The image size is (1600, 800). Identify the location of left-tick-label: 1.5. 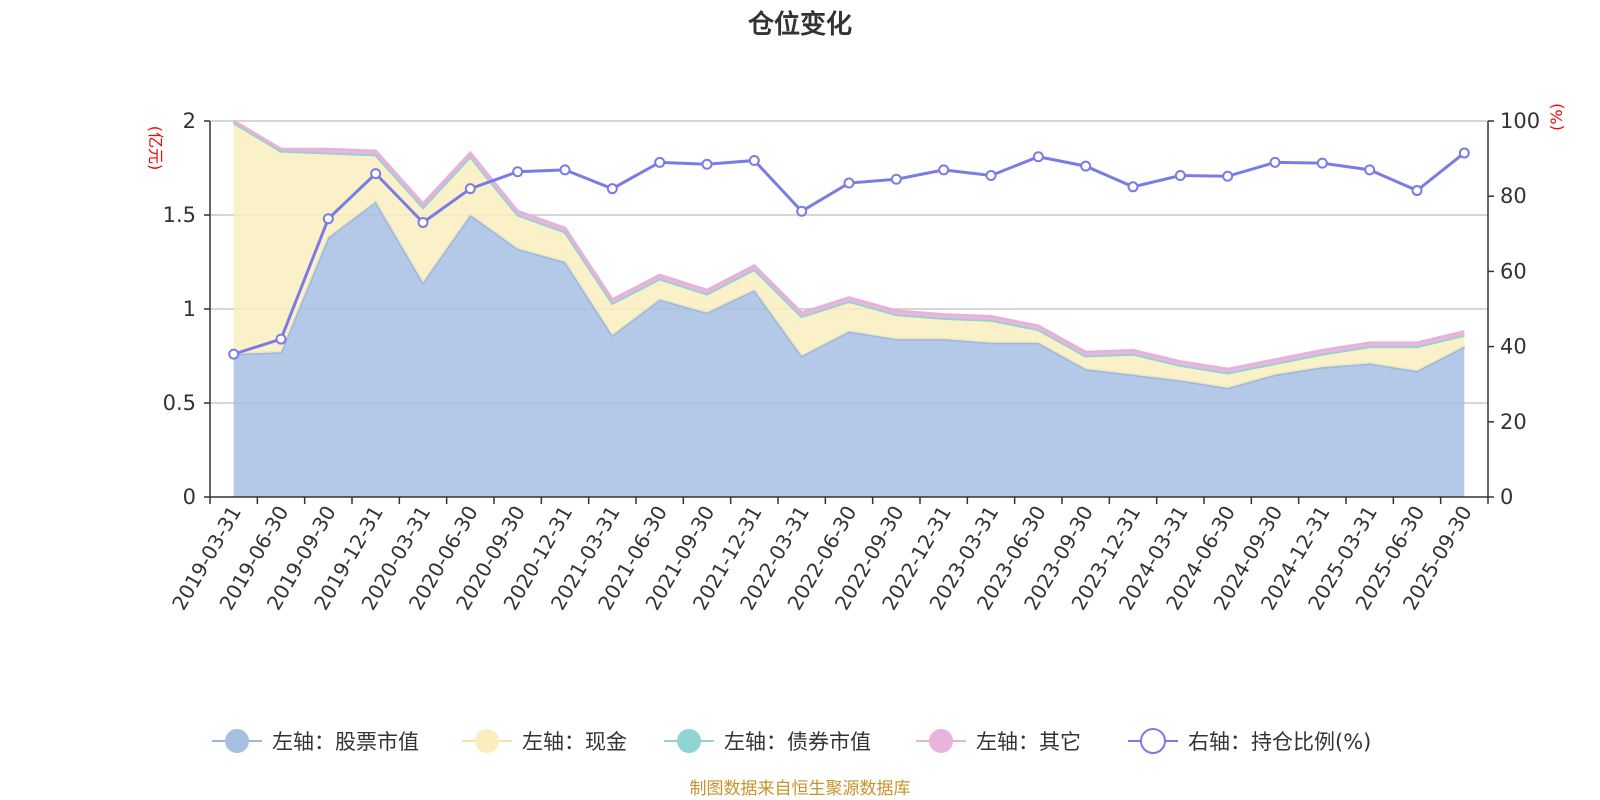
(179, 215).